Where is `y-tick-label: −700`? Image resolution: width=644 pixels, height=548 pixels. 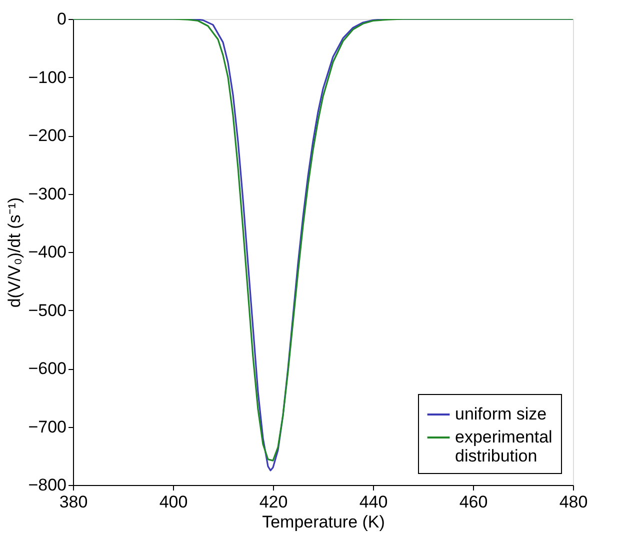
y-tick-label: −700 is located at coordinates (47, 426).